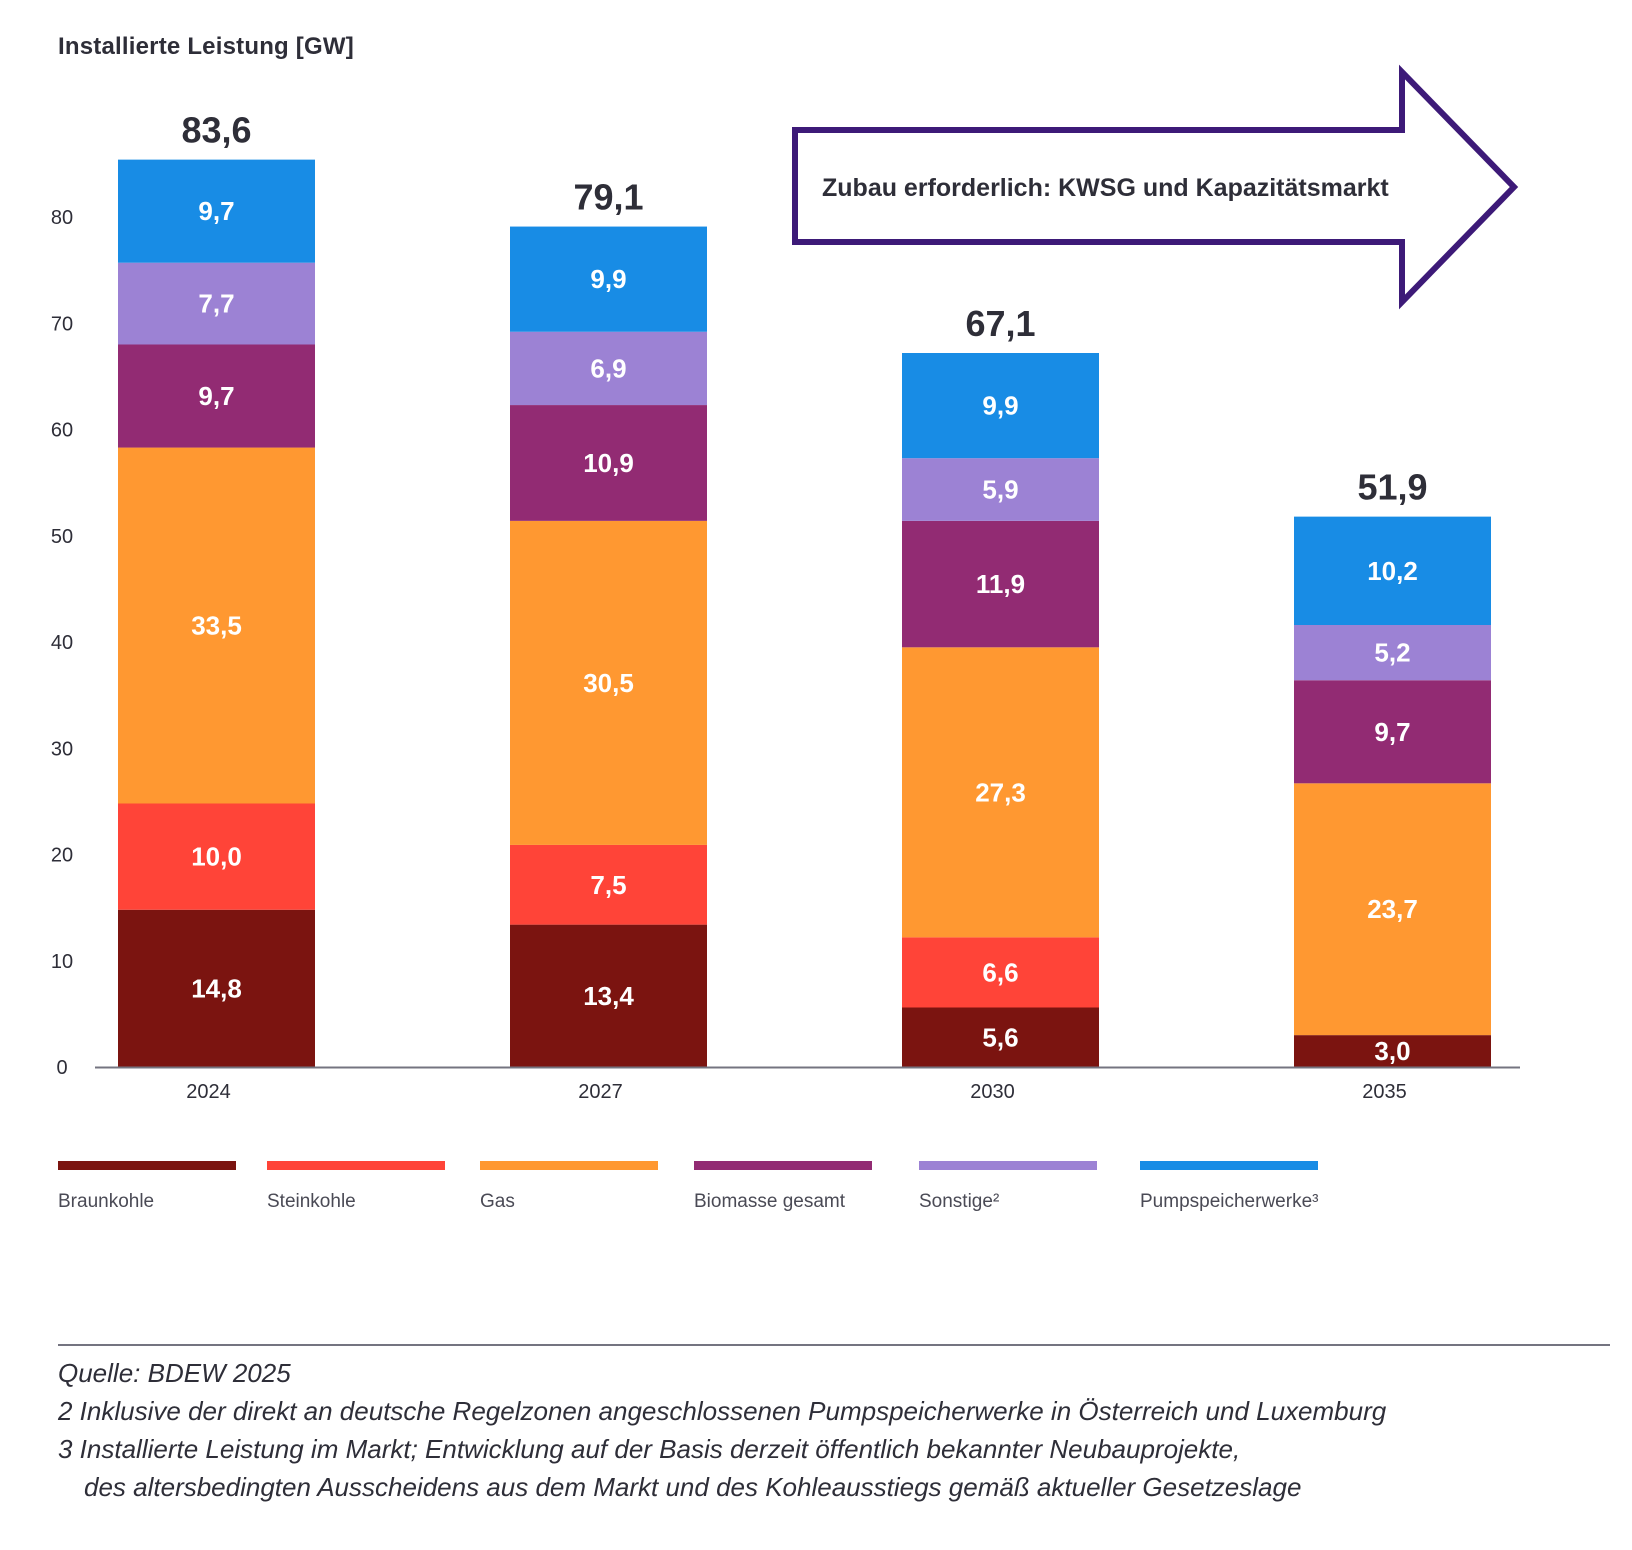 This screenshot has height=1550, width=1632. I want to click on y-tick-label: 60, so click(62, 431).